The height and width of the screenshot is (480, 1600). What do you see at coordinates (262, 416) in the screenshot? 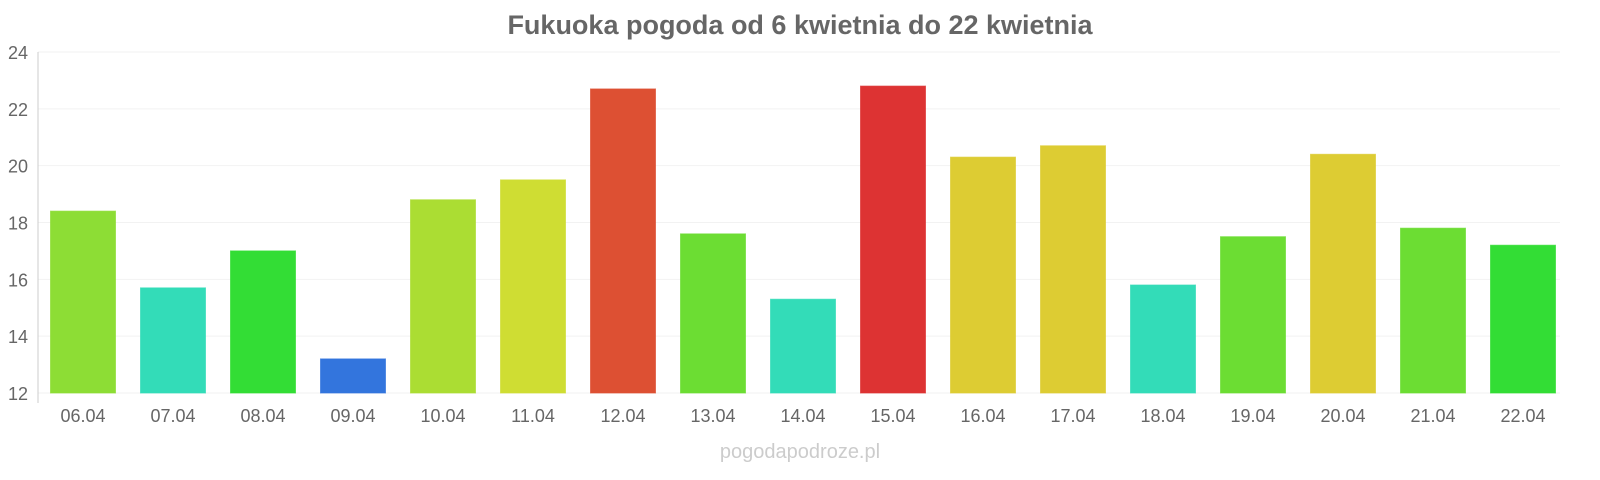
I see `x-tick-label: 08.04` at bounding box center [262, 416].